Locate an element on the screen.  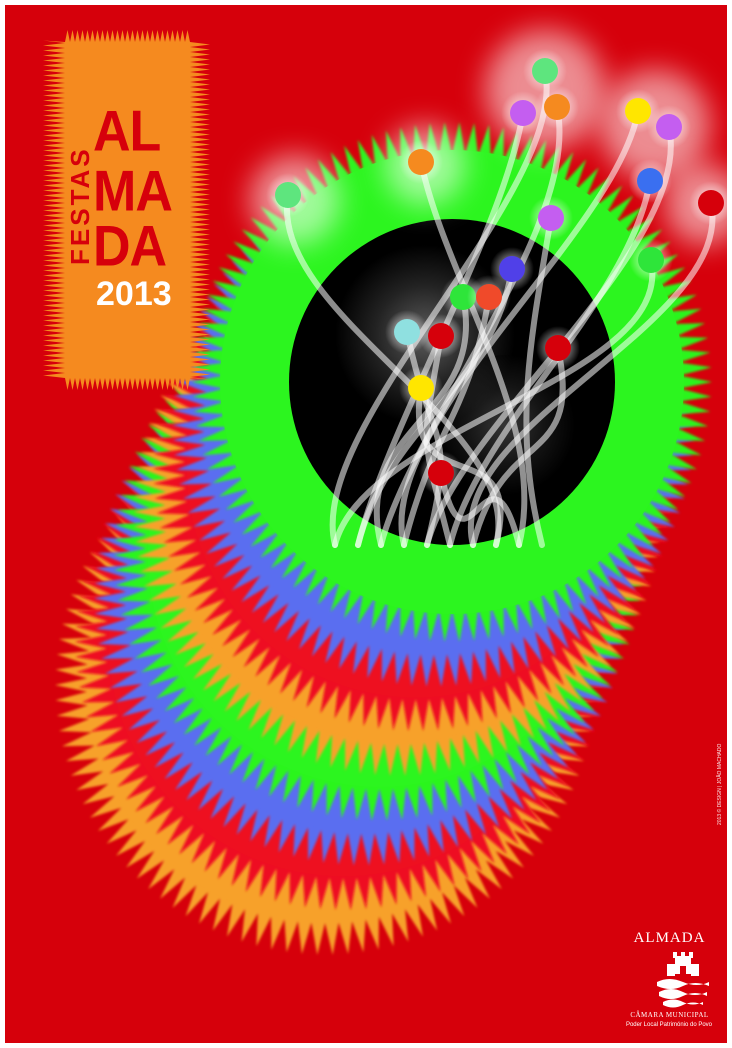
logo-tagline: Poder Local Património do Povo is located at coordinates (669, 1025).